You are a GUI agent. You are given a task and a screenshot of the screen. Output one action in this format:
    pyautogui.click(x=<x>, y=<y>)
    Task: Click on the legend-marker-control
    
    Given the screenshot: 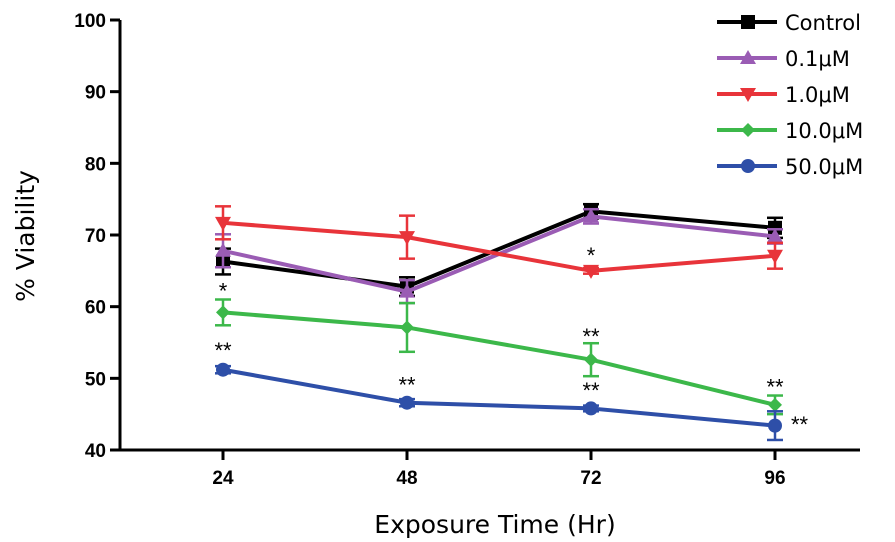 What is the action you would take?
    pyautogui.click(x=748, y=22)
    